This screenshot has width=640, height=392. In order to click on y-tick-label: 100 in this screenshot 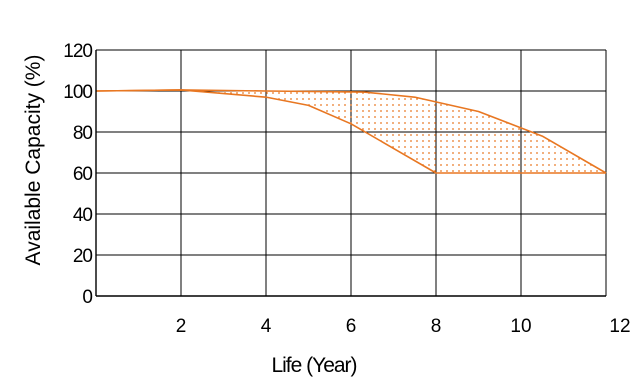, I will do `click(77, 92)`.